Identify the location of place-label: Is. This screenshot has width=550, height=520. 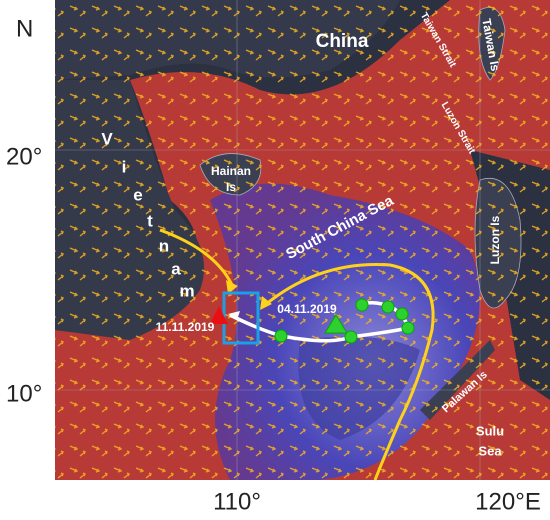
(231, 187).